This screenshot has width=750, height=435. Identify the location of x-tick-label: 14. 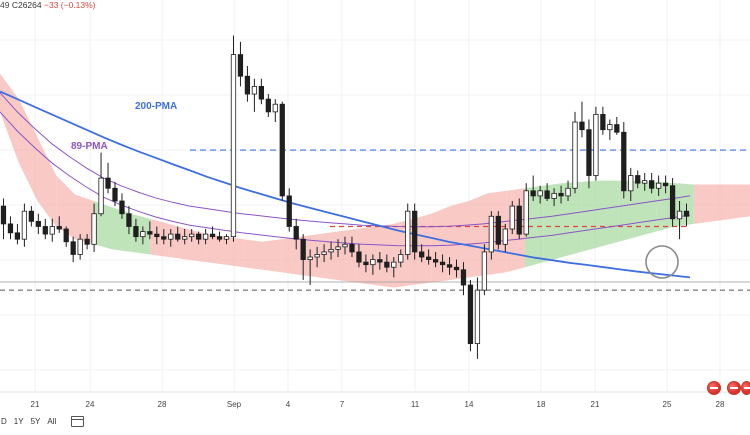
(469, 404).